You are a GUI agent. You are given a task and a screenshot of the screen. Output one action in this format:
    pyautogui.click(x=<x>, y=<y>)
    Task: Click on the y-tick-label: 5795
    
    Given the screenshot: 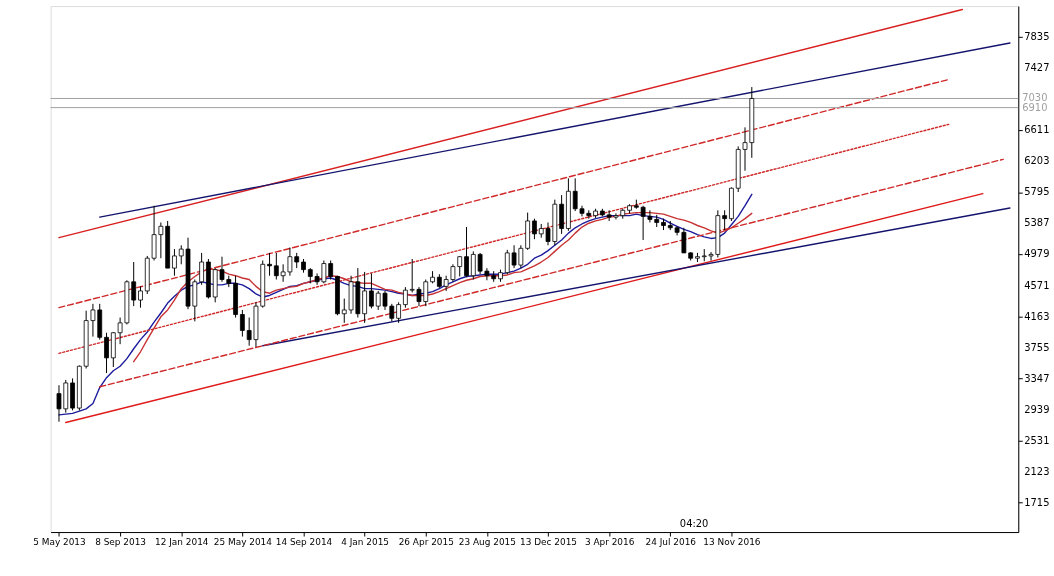 What is the action you would take?
    pyautogui.click(x=1037, y=192)
    